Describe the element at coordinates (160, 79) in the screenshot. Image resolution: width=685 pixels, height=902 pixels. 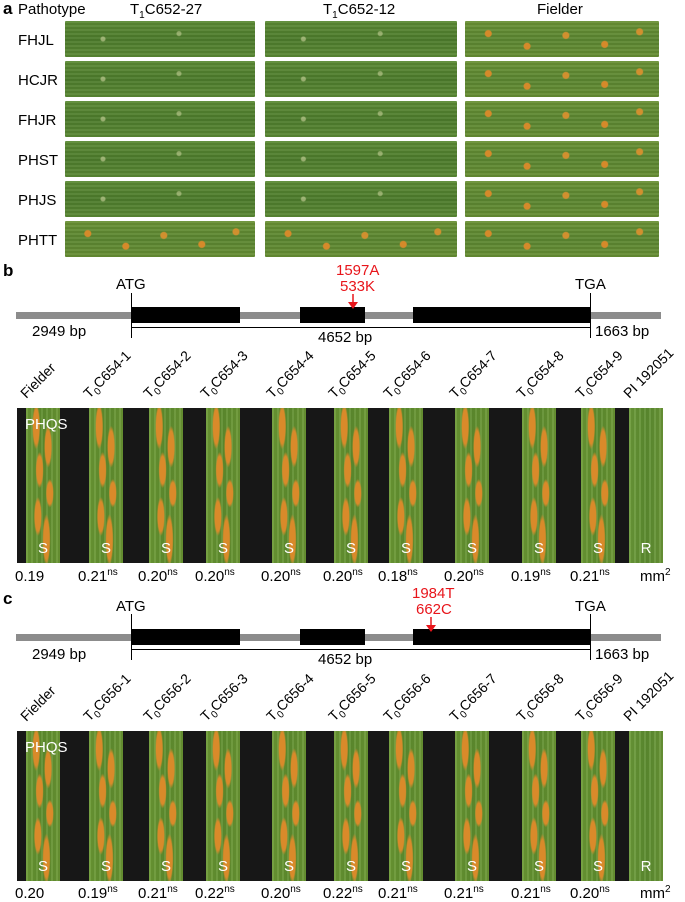
I see `leaf-photo-r2-c1` at that location.